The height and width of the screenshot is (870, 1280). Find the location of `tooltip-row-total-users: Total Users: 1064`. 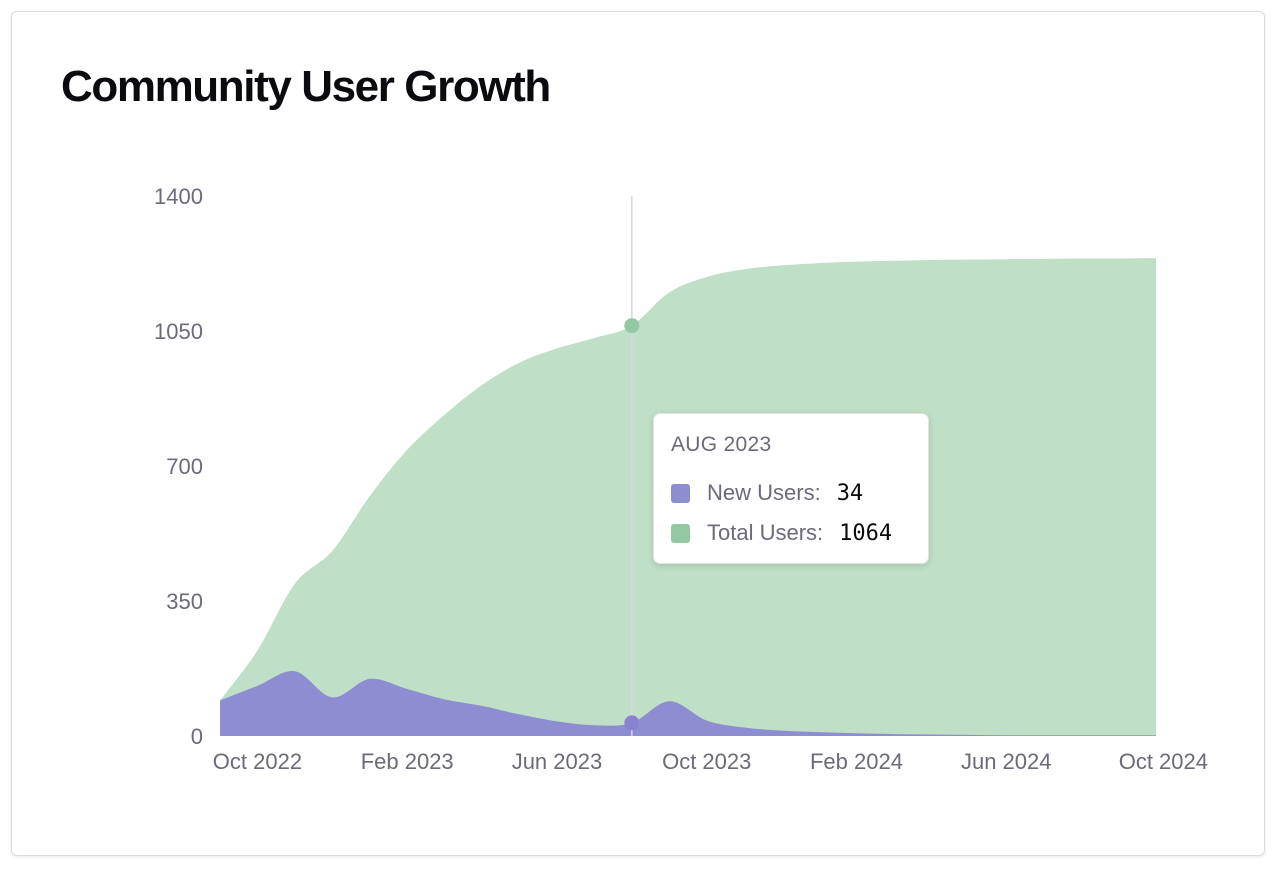

tooltip-row-total-users: Total Users: 1064 is located at coordinates (781, 533).